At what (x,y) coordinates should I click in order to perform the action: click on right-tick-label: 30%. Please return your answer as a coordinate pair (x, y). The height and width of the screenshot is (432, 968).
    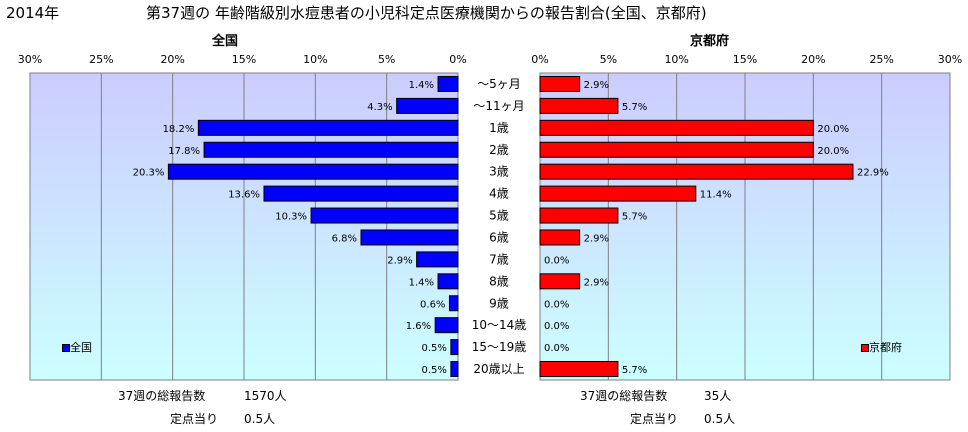
    Looking at the image, I should click on (950, 59).